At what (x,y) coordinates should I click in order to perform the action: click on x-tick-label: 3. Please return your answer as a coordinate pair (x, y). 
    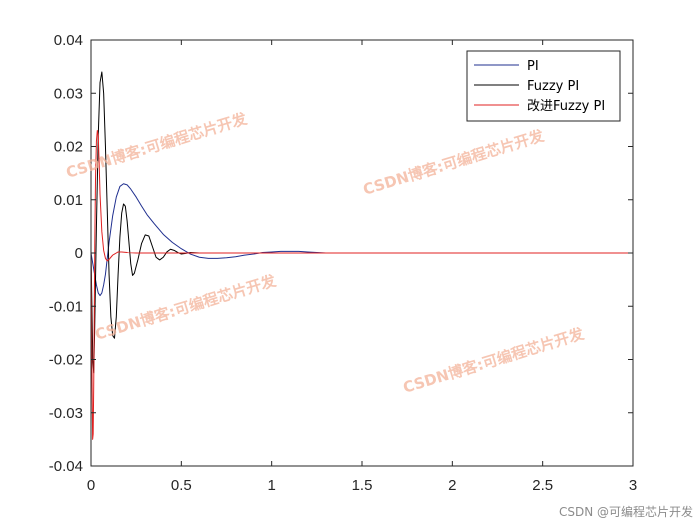
    Looking at the image, I should click on (633, 485).